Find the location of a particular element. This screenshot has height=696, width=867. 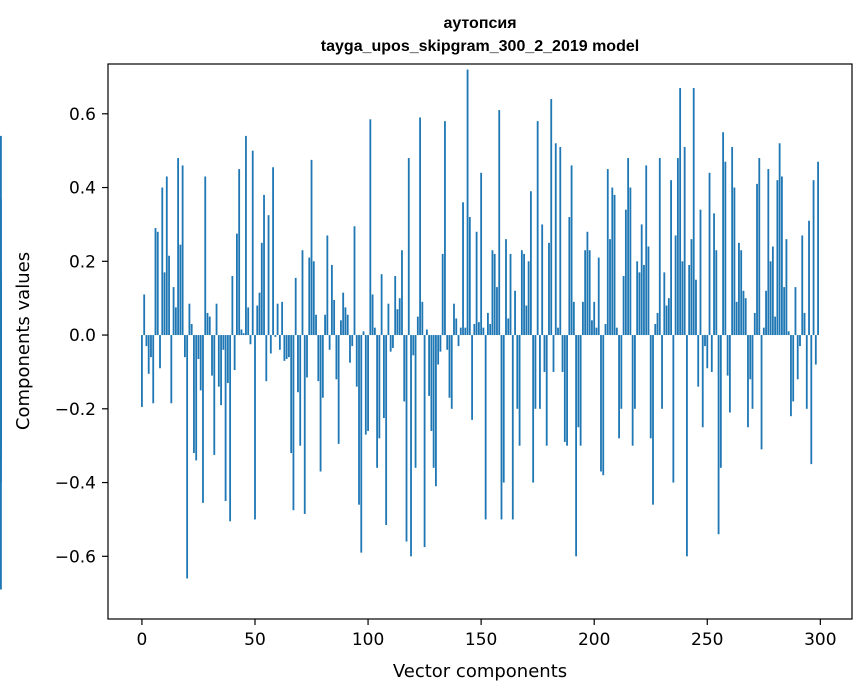

y-axis-ticks: −0.6 −0.4 −0.2 0.0 0.2 0.4 0.6 is located at coordinates (81, 336).